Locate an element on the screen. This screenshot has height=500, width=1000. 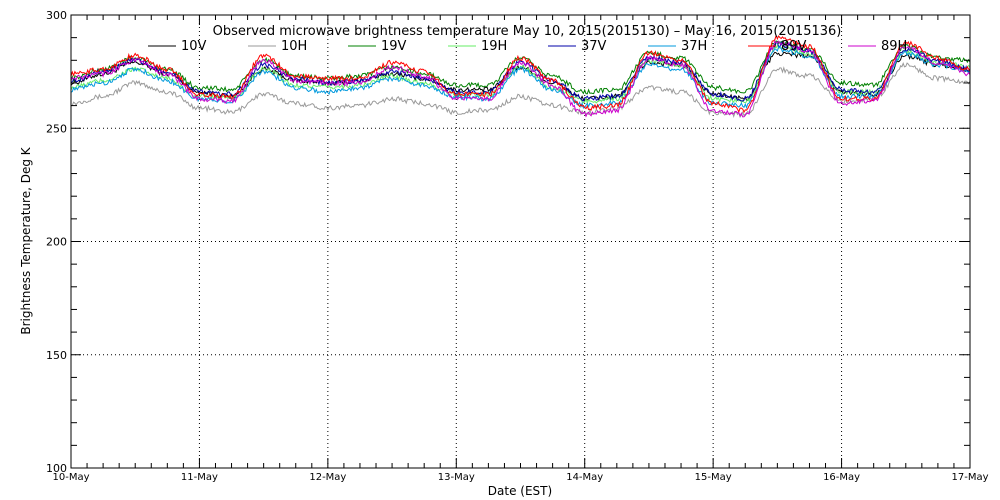
x-axis-label: Date (EST) is located at coordinates (520, 491).